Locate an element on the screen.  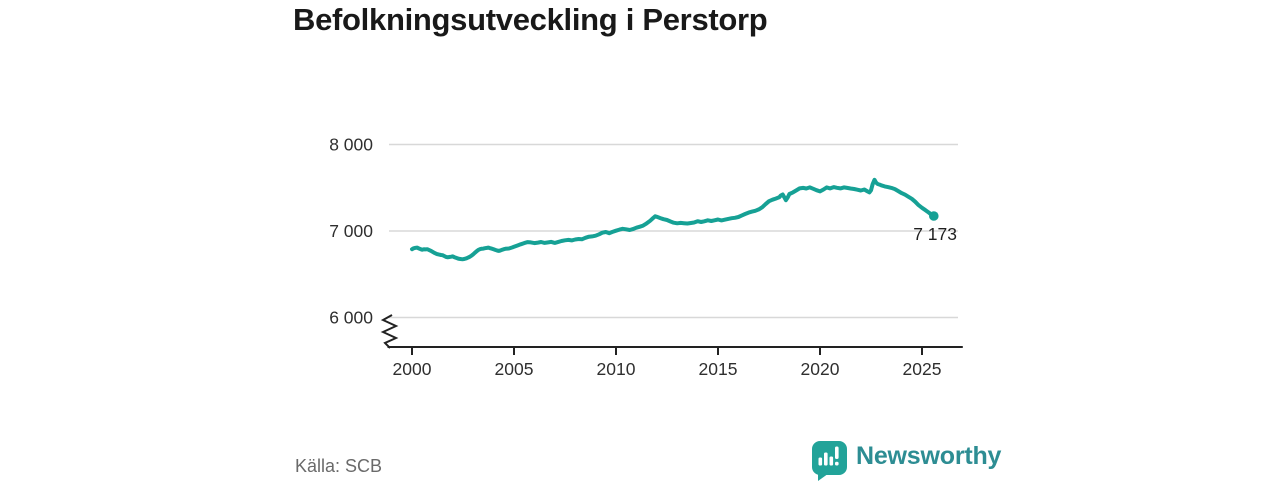
population-series-line is located at coordinates (673, 219).